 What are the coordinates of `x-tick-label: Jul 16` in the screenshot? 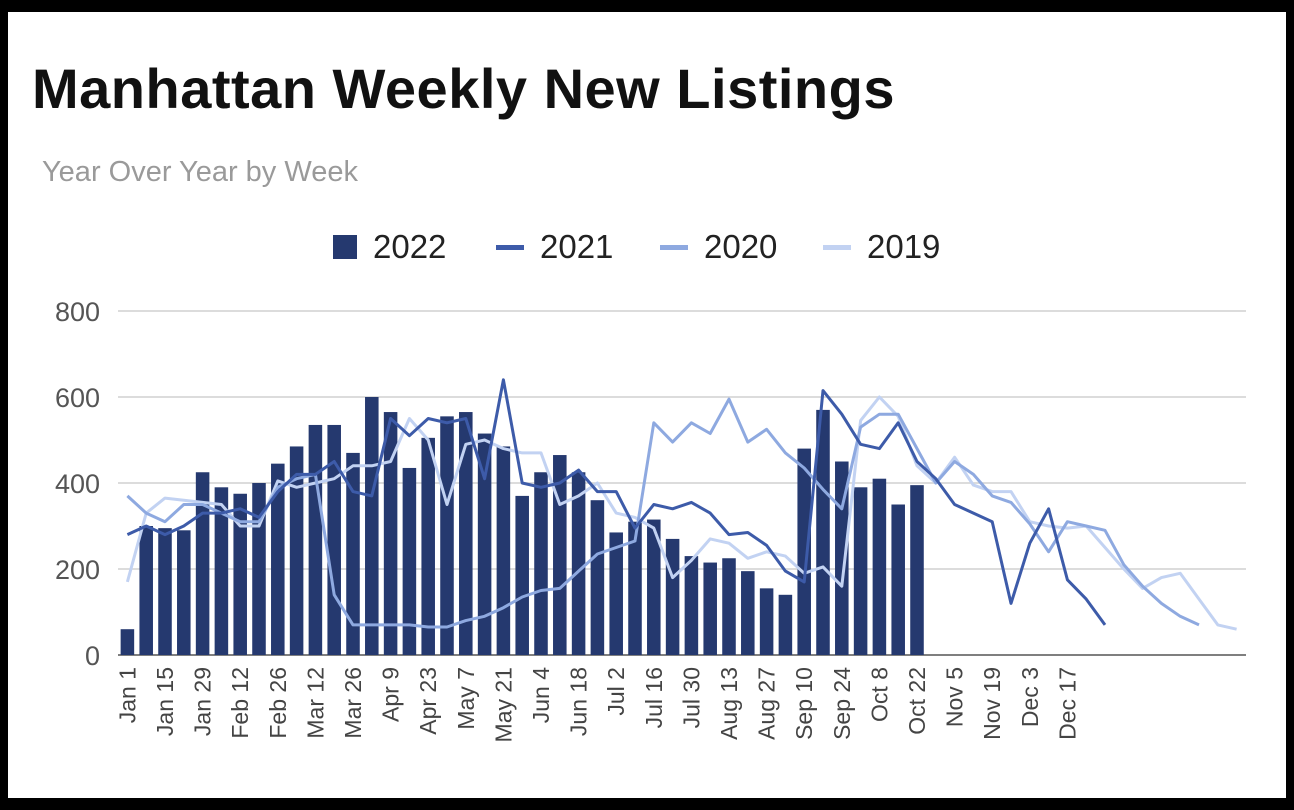 It's located at (654, 697).